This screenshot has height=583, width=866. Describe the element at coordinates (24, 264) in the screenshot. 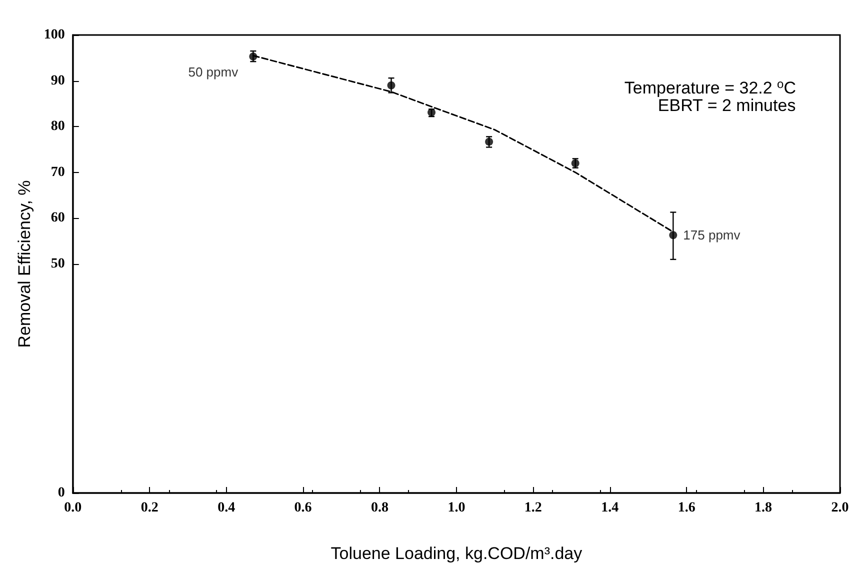

I see `y-axis-title: Removal Efficiency, %` at that location.